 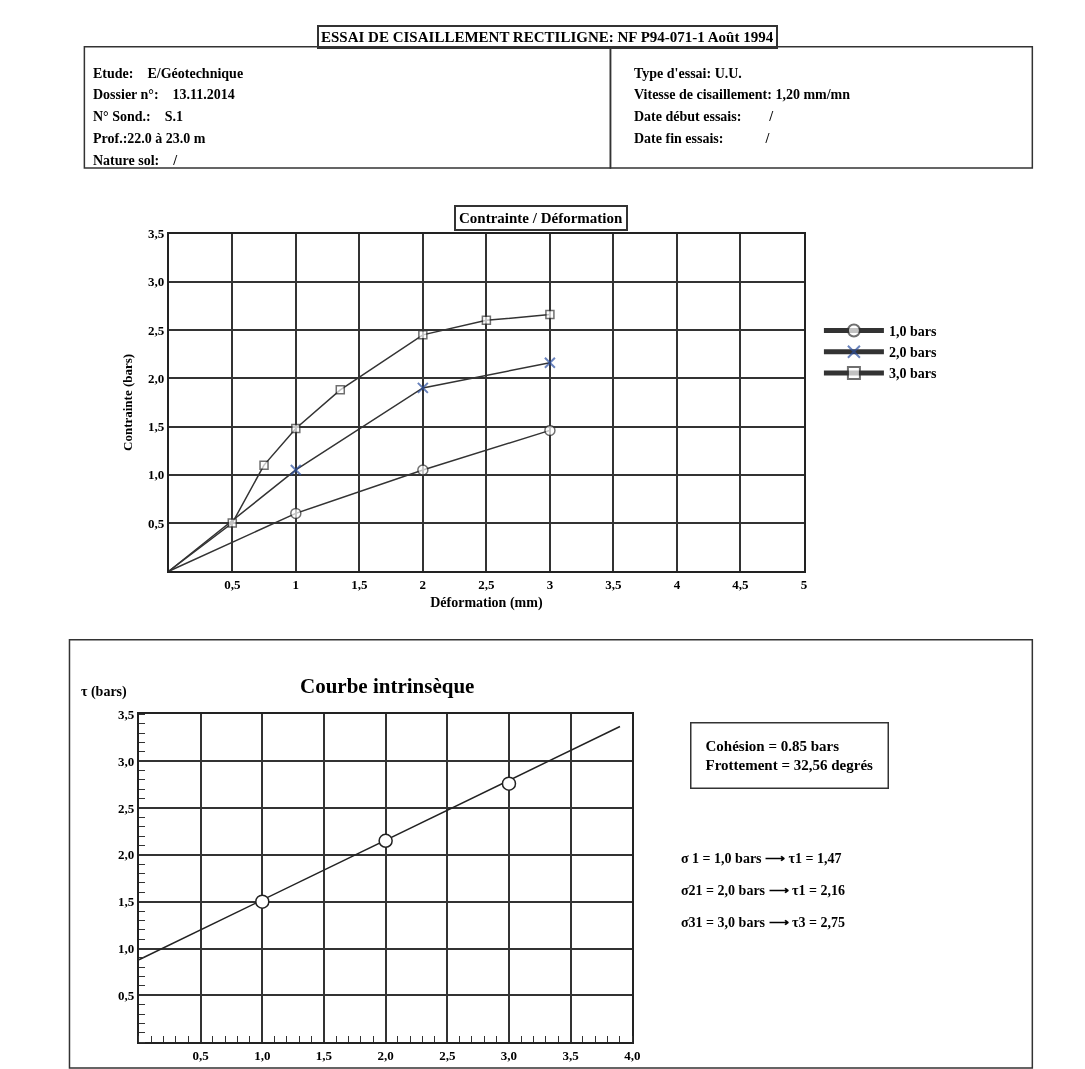 I want to click on x-tick-label: 4, so click(x=677, y=584).